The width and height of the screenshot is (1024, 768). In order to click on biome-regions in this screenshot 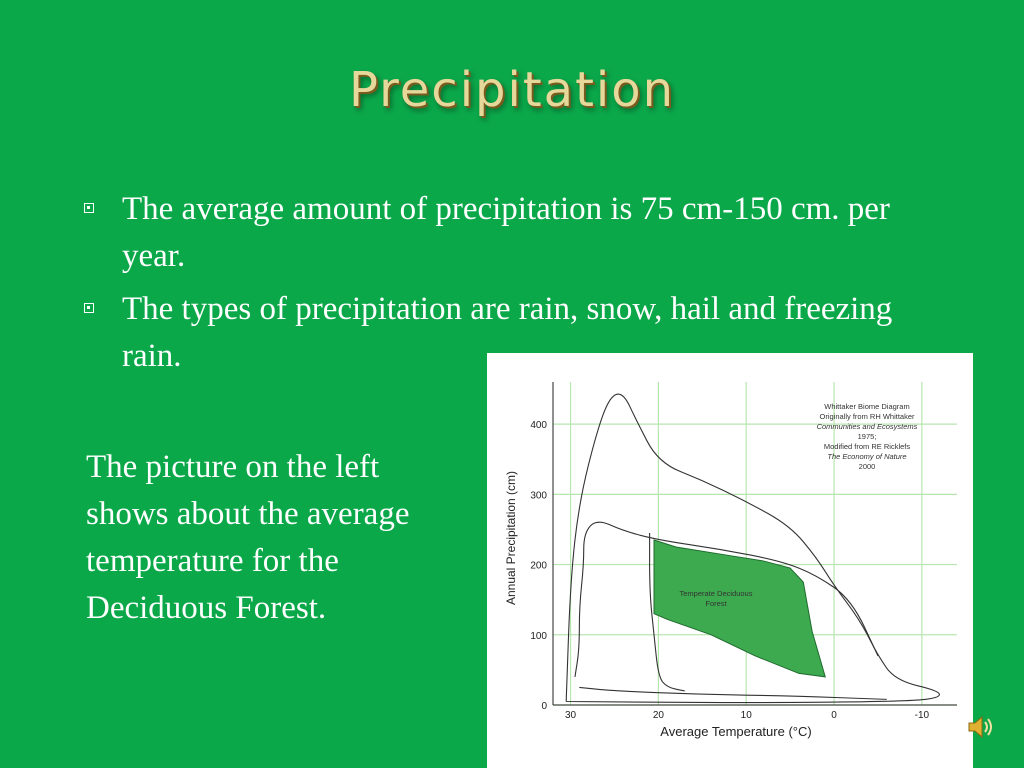, I will do `click(739, 608)`.